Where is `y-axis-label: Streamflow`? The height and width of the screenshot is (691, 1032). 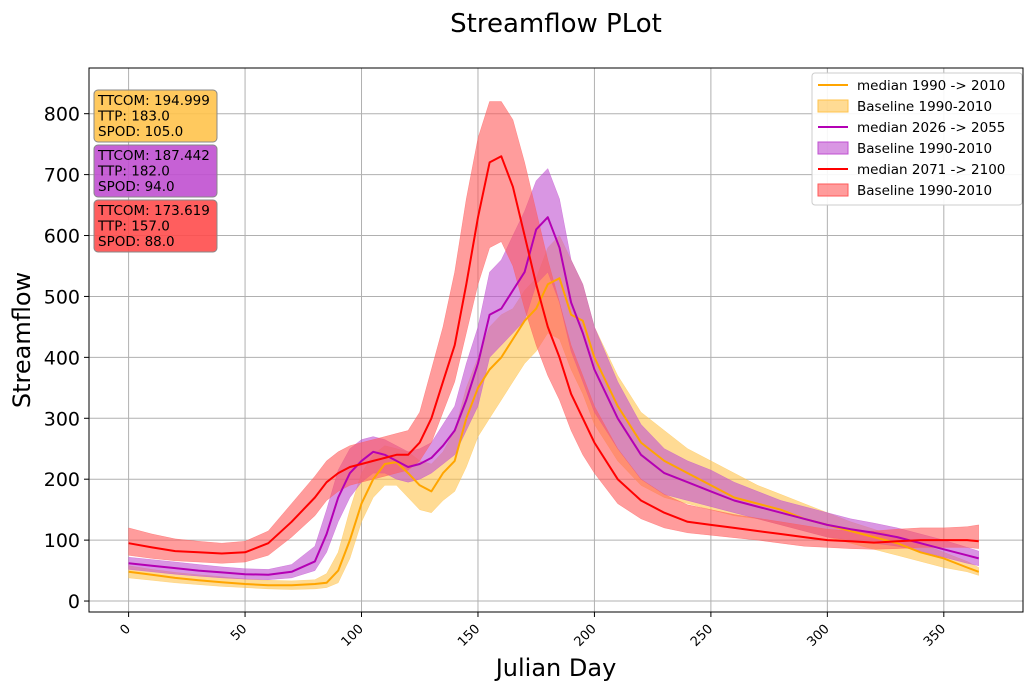
y-axis-label: Streamflow is located at coordinates (22, 340).